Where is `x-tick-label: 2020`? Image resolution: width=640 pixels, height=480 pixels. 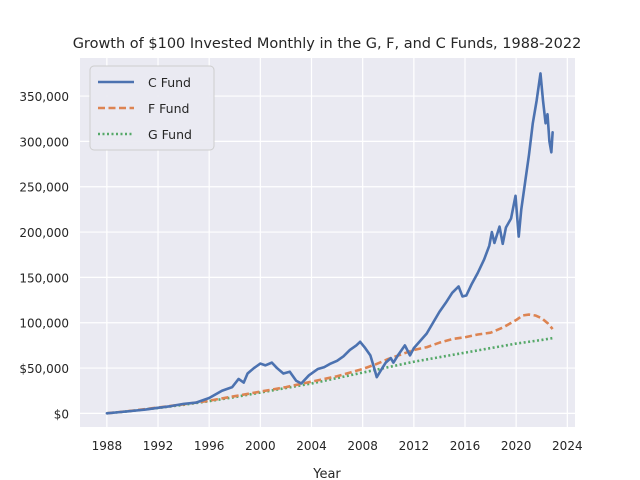
x-tick-label: 2020 is located at coordinates (516, 446).